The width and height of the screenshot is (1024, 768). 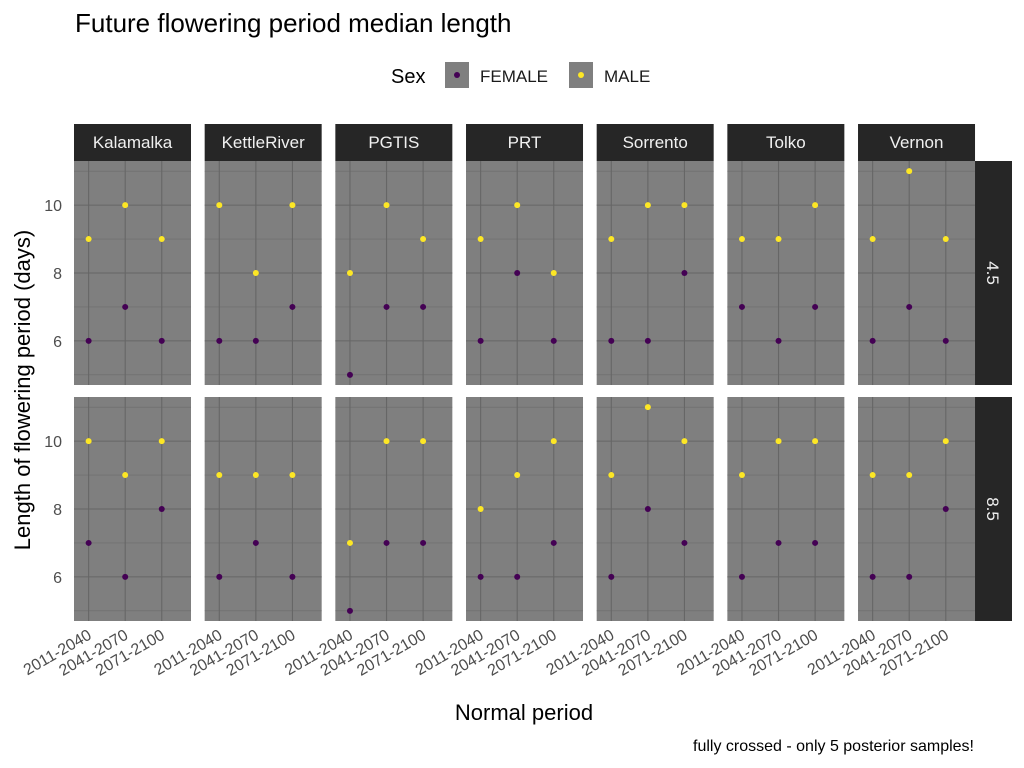 What do you see at coordinates (993, 509) in the screenshot?
I see `row-strip-8-5: 8.5` at bounding box center [993, 509].